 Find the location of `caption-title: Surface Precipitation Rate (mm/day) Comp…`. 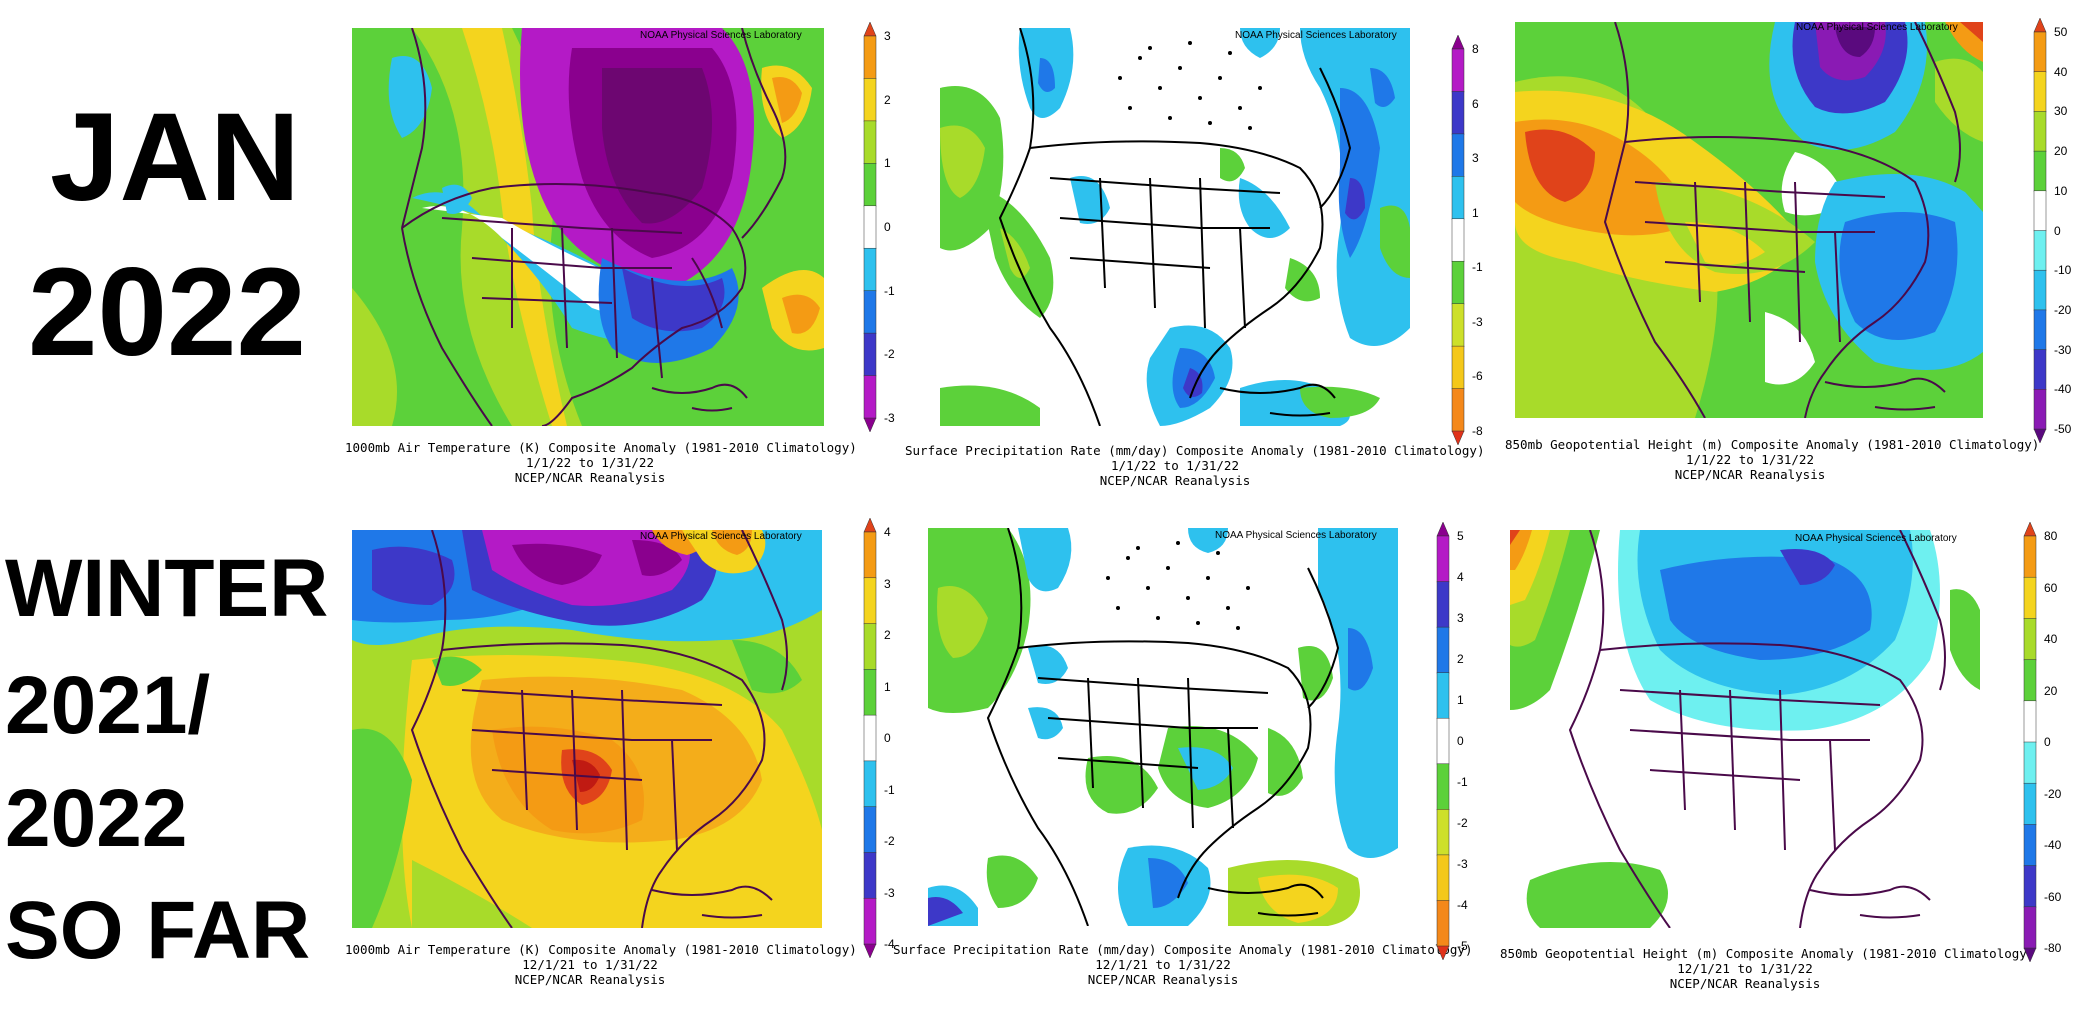

caption-title: Surface Precipitation Rate (mm/day) Comp… is located at coordinates (1183, 949).